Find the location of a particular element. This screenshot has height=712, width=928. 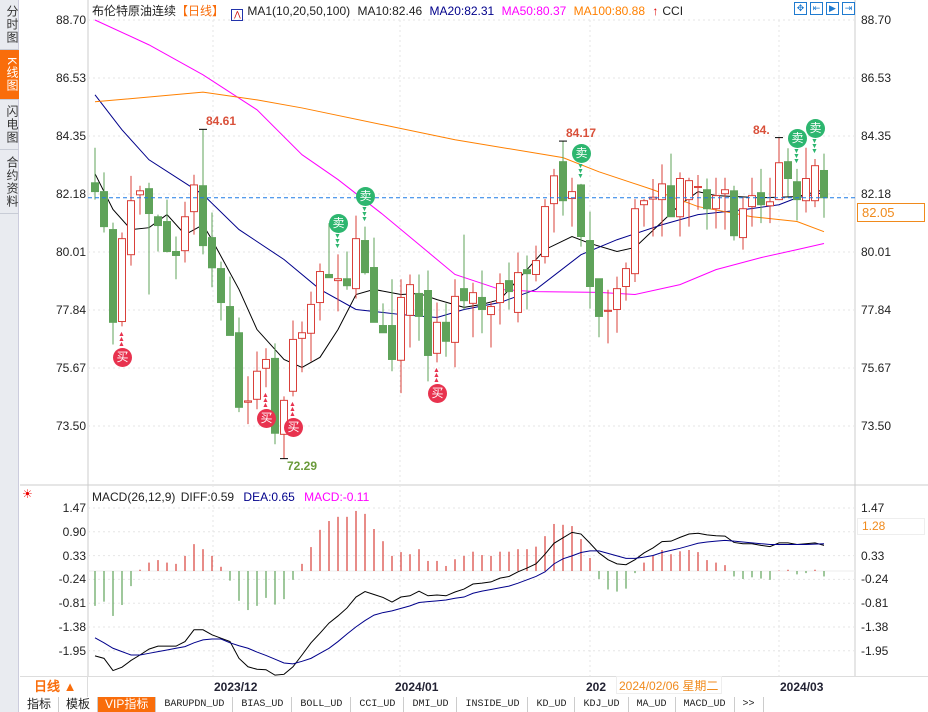

indicator-tab: BIAS_UD is located at coordinates (263, 704).